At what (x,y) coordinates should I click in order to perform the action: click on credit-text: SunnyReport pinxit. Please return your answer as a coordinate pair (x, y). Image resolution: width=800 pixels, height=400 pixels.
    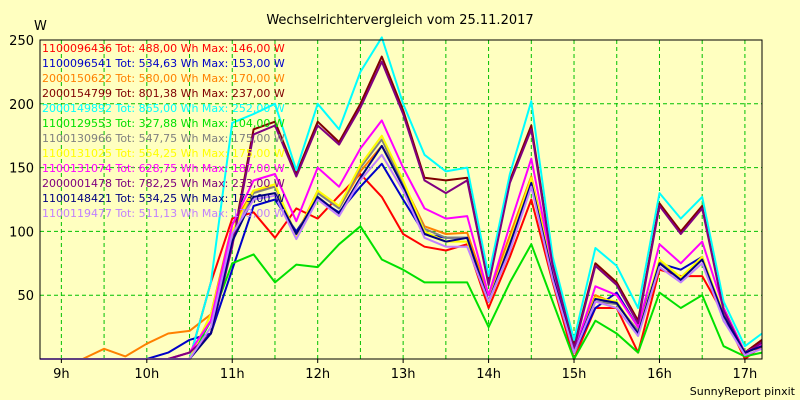
    Looking at the image, I should click on (743, 391).